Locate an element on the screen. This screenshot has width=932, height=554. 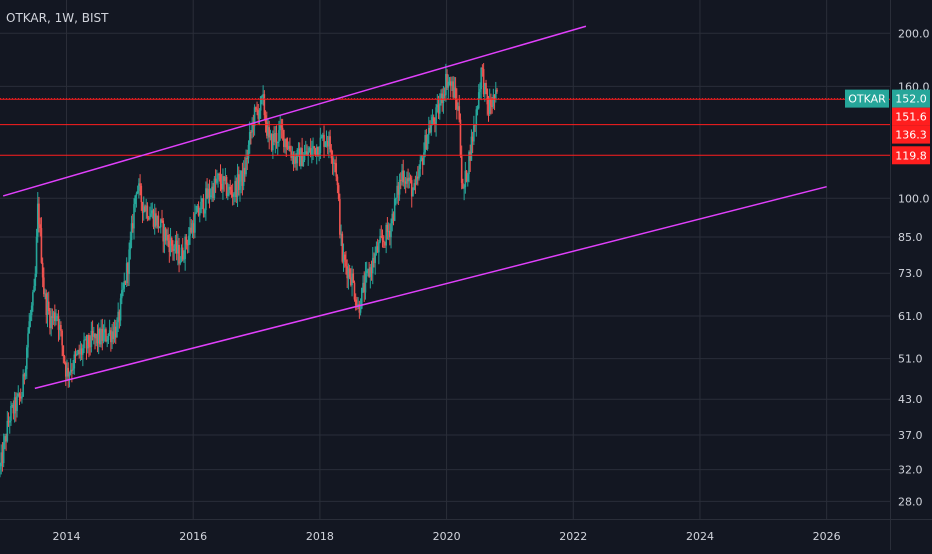
x-tick-label: 2024 is located at coordinates (700, 536).